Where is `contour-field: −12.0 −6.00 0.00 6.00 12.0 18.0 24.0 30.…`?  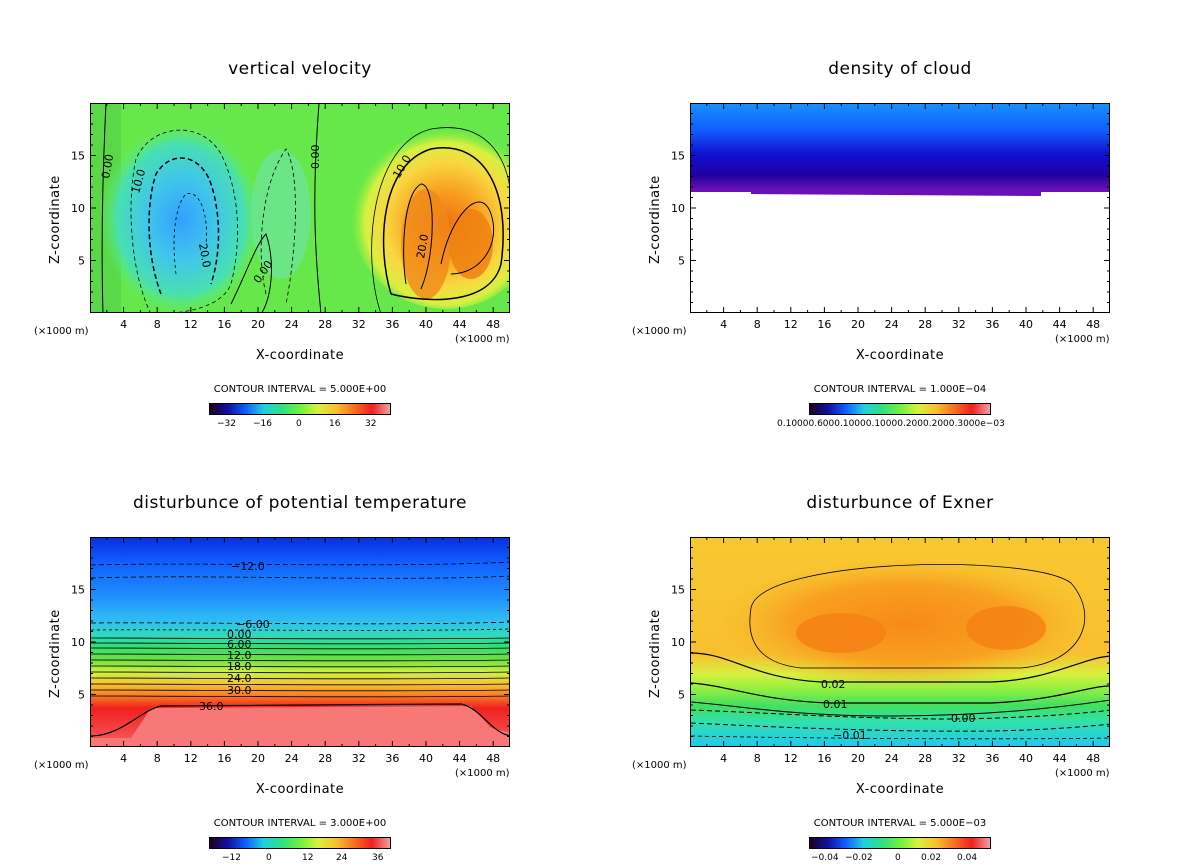 contour-field: −12.0 −6.00 0.00 6.00 12.0 18.0 24.0 30.… is located at coordinates (300, 642).